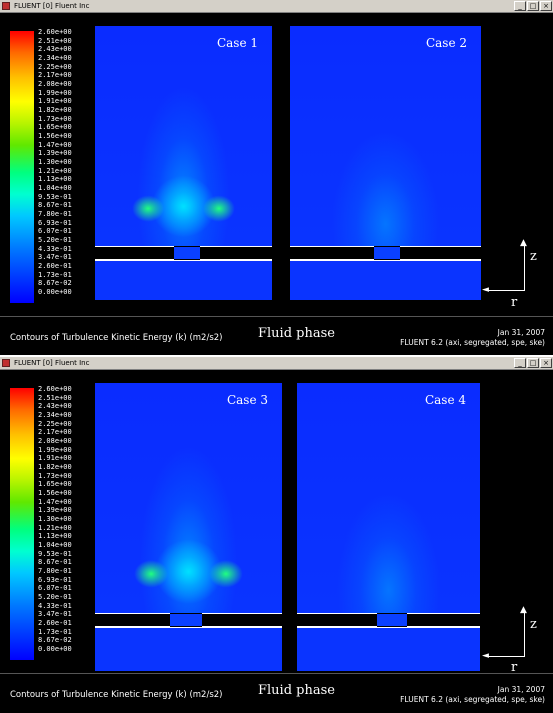  Describe the element at coordinates (55, 292) in the screenshot. I see `legend-label: 0.00e+00` at that location.